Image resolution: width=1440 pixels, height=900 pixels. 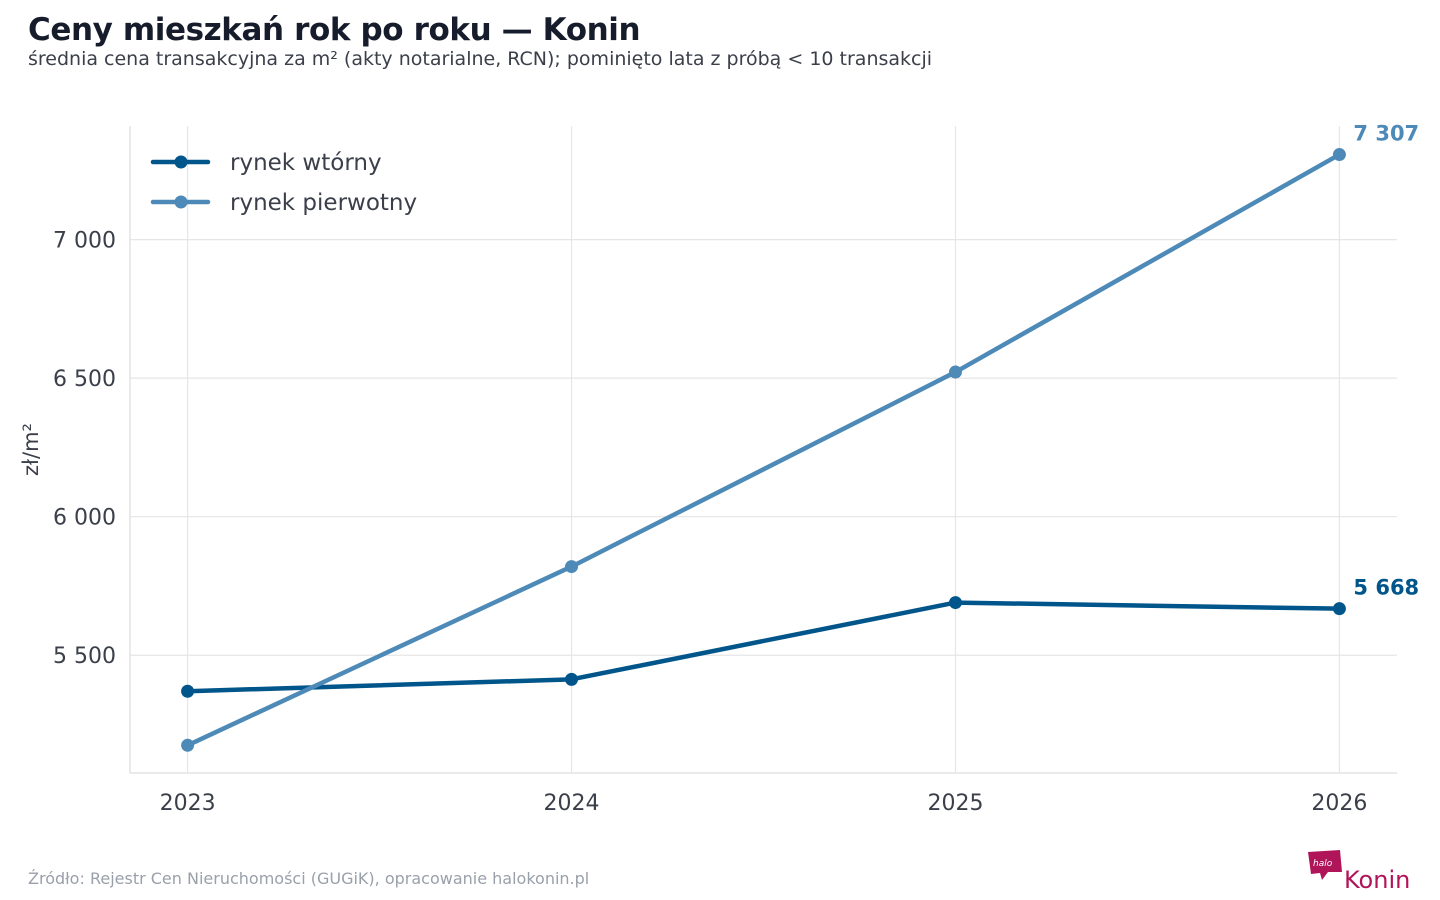 What do you see at coordinates (1386, 361) in the screenshot?
I see `end-labels: 5 668 7 307` at bounding box center [1386, 361].